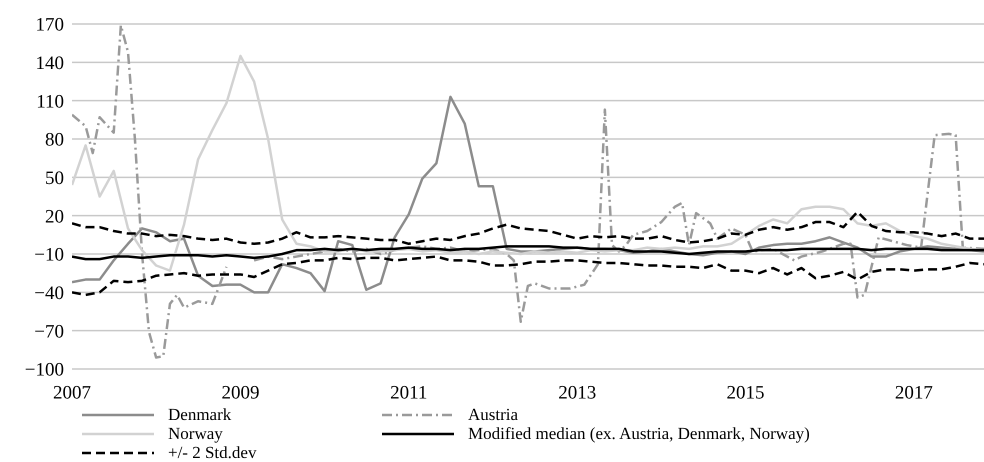 The width and height of the screenshot is (984, 462). What do you see at coordinates (409, 393) in the screenshot?
I see `x-tick-label: 2011` at bounding box center [409, 393].